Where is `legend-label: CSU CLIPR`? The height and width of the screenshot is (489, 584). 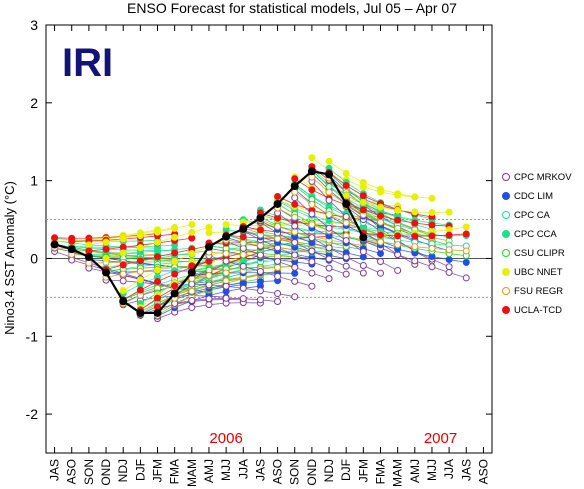
legend-label: CSU CLIPR is located at coordinates (539, 253).